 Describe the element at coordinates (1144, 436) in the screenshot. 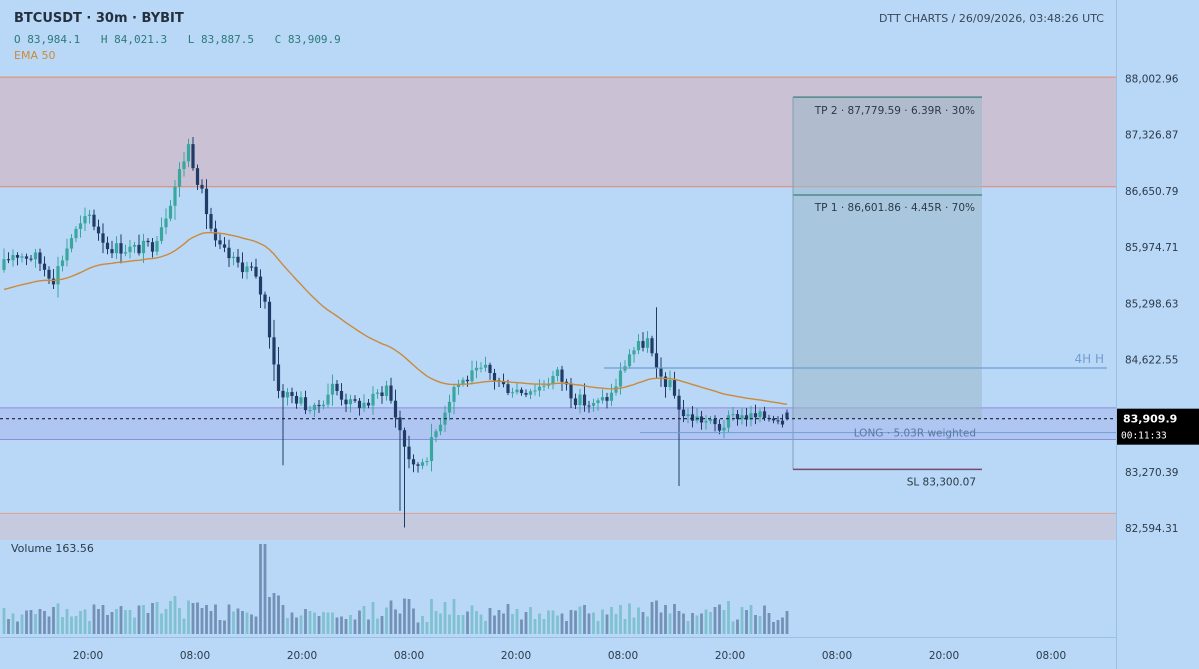

I see `countdown-label: 00:11:33` at that location.